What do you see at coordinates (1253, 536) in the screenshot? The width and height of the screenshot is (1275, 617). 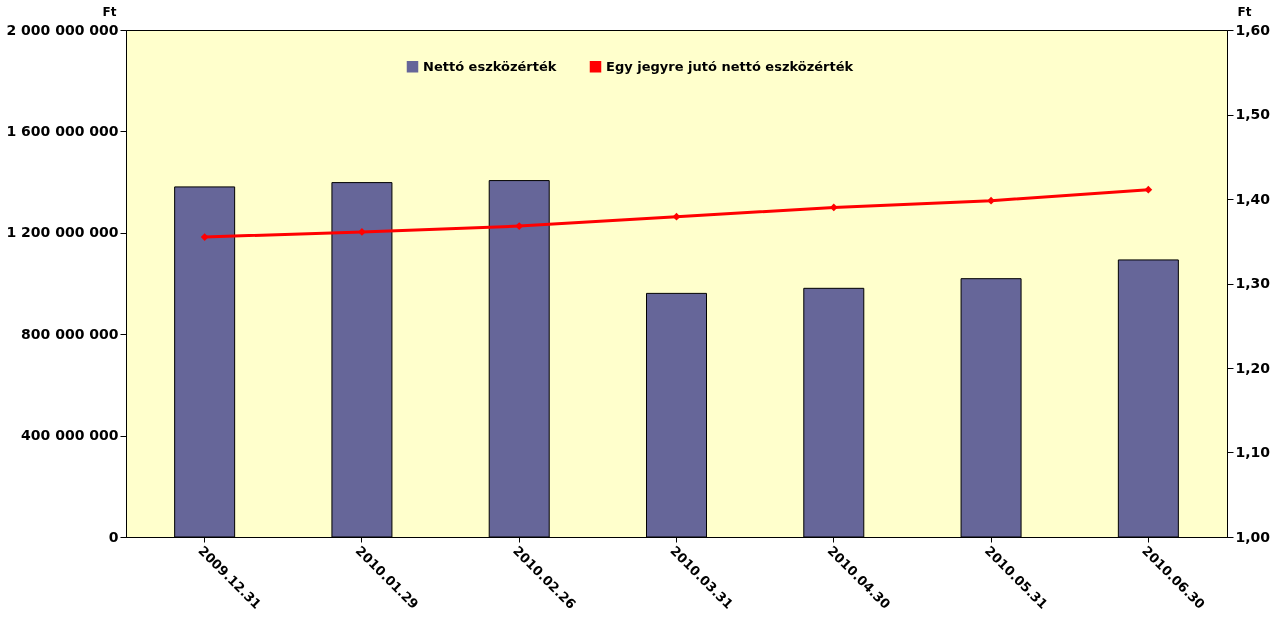 I see `y2-tick-label: 1,00` at bounding box center [1253, 536].